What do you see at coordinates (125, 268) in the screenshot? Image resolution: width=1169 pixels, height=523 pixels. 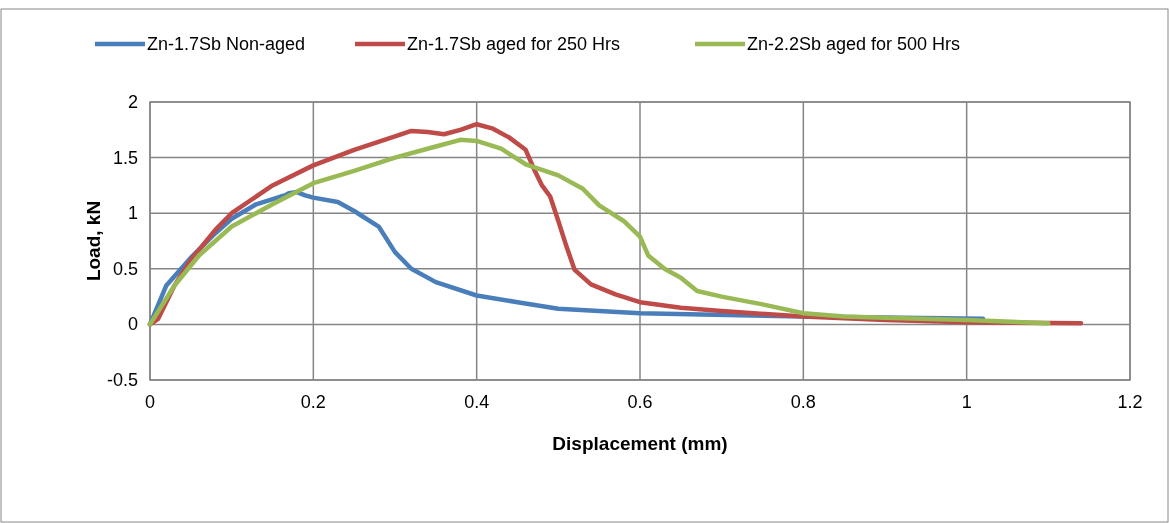 I see `y-tick-label: 0.5` at bounding box center [125, 268].